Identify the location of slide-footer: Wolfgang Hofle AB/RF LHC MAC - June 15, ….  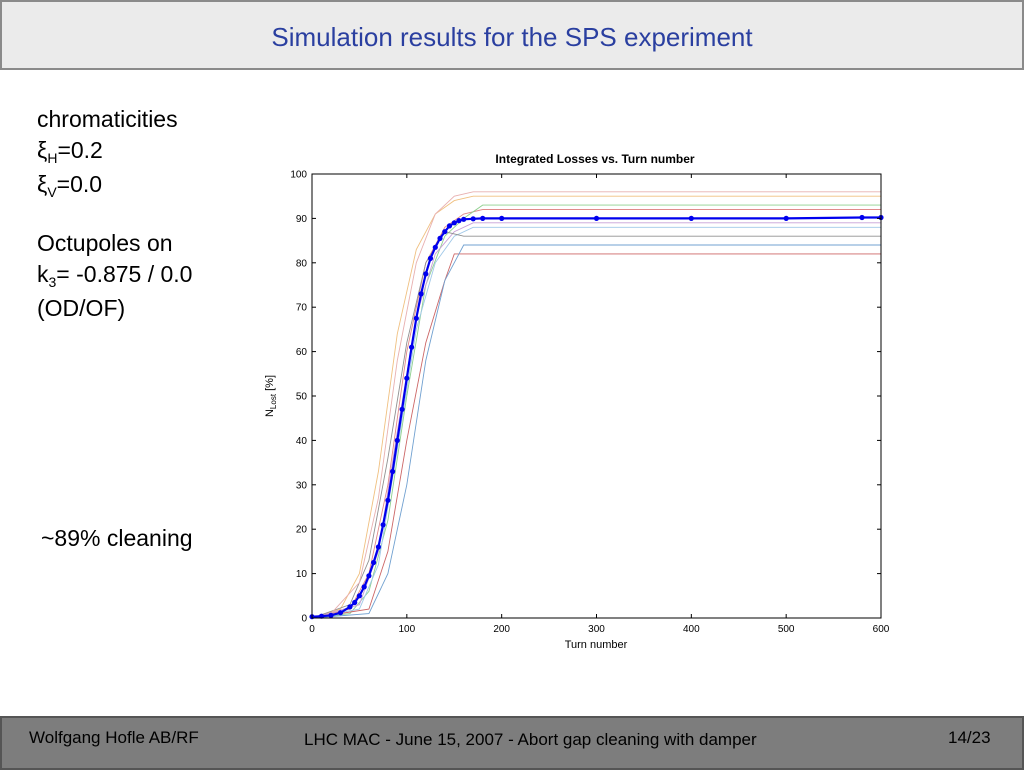
(512, 743).